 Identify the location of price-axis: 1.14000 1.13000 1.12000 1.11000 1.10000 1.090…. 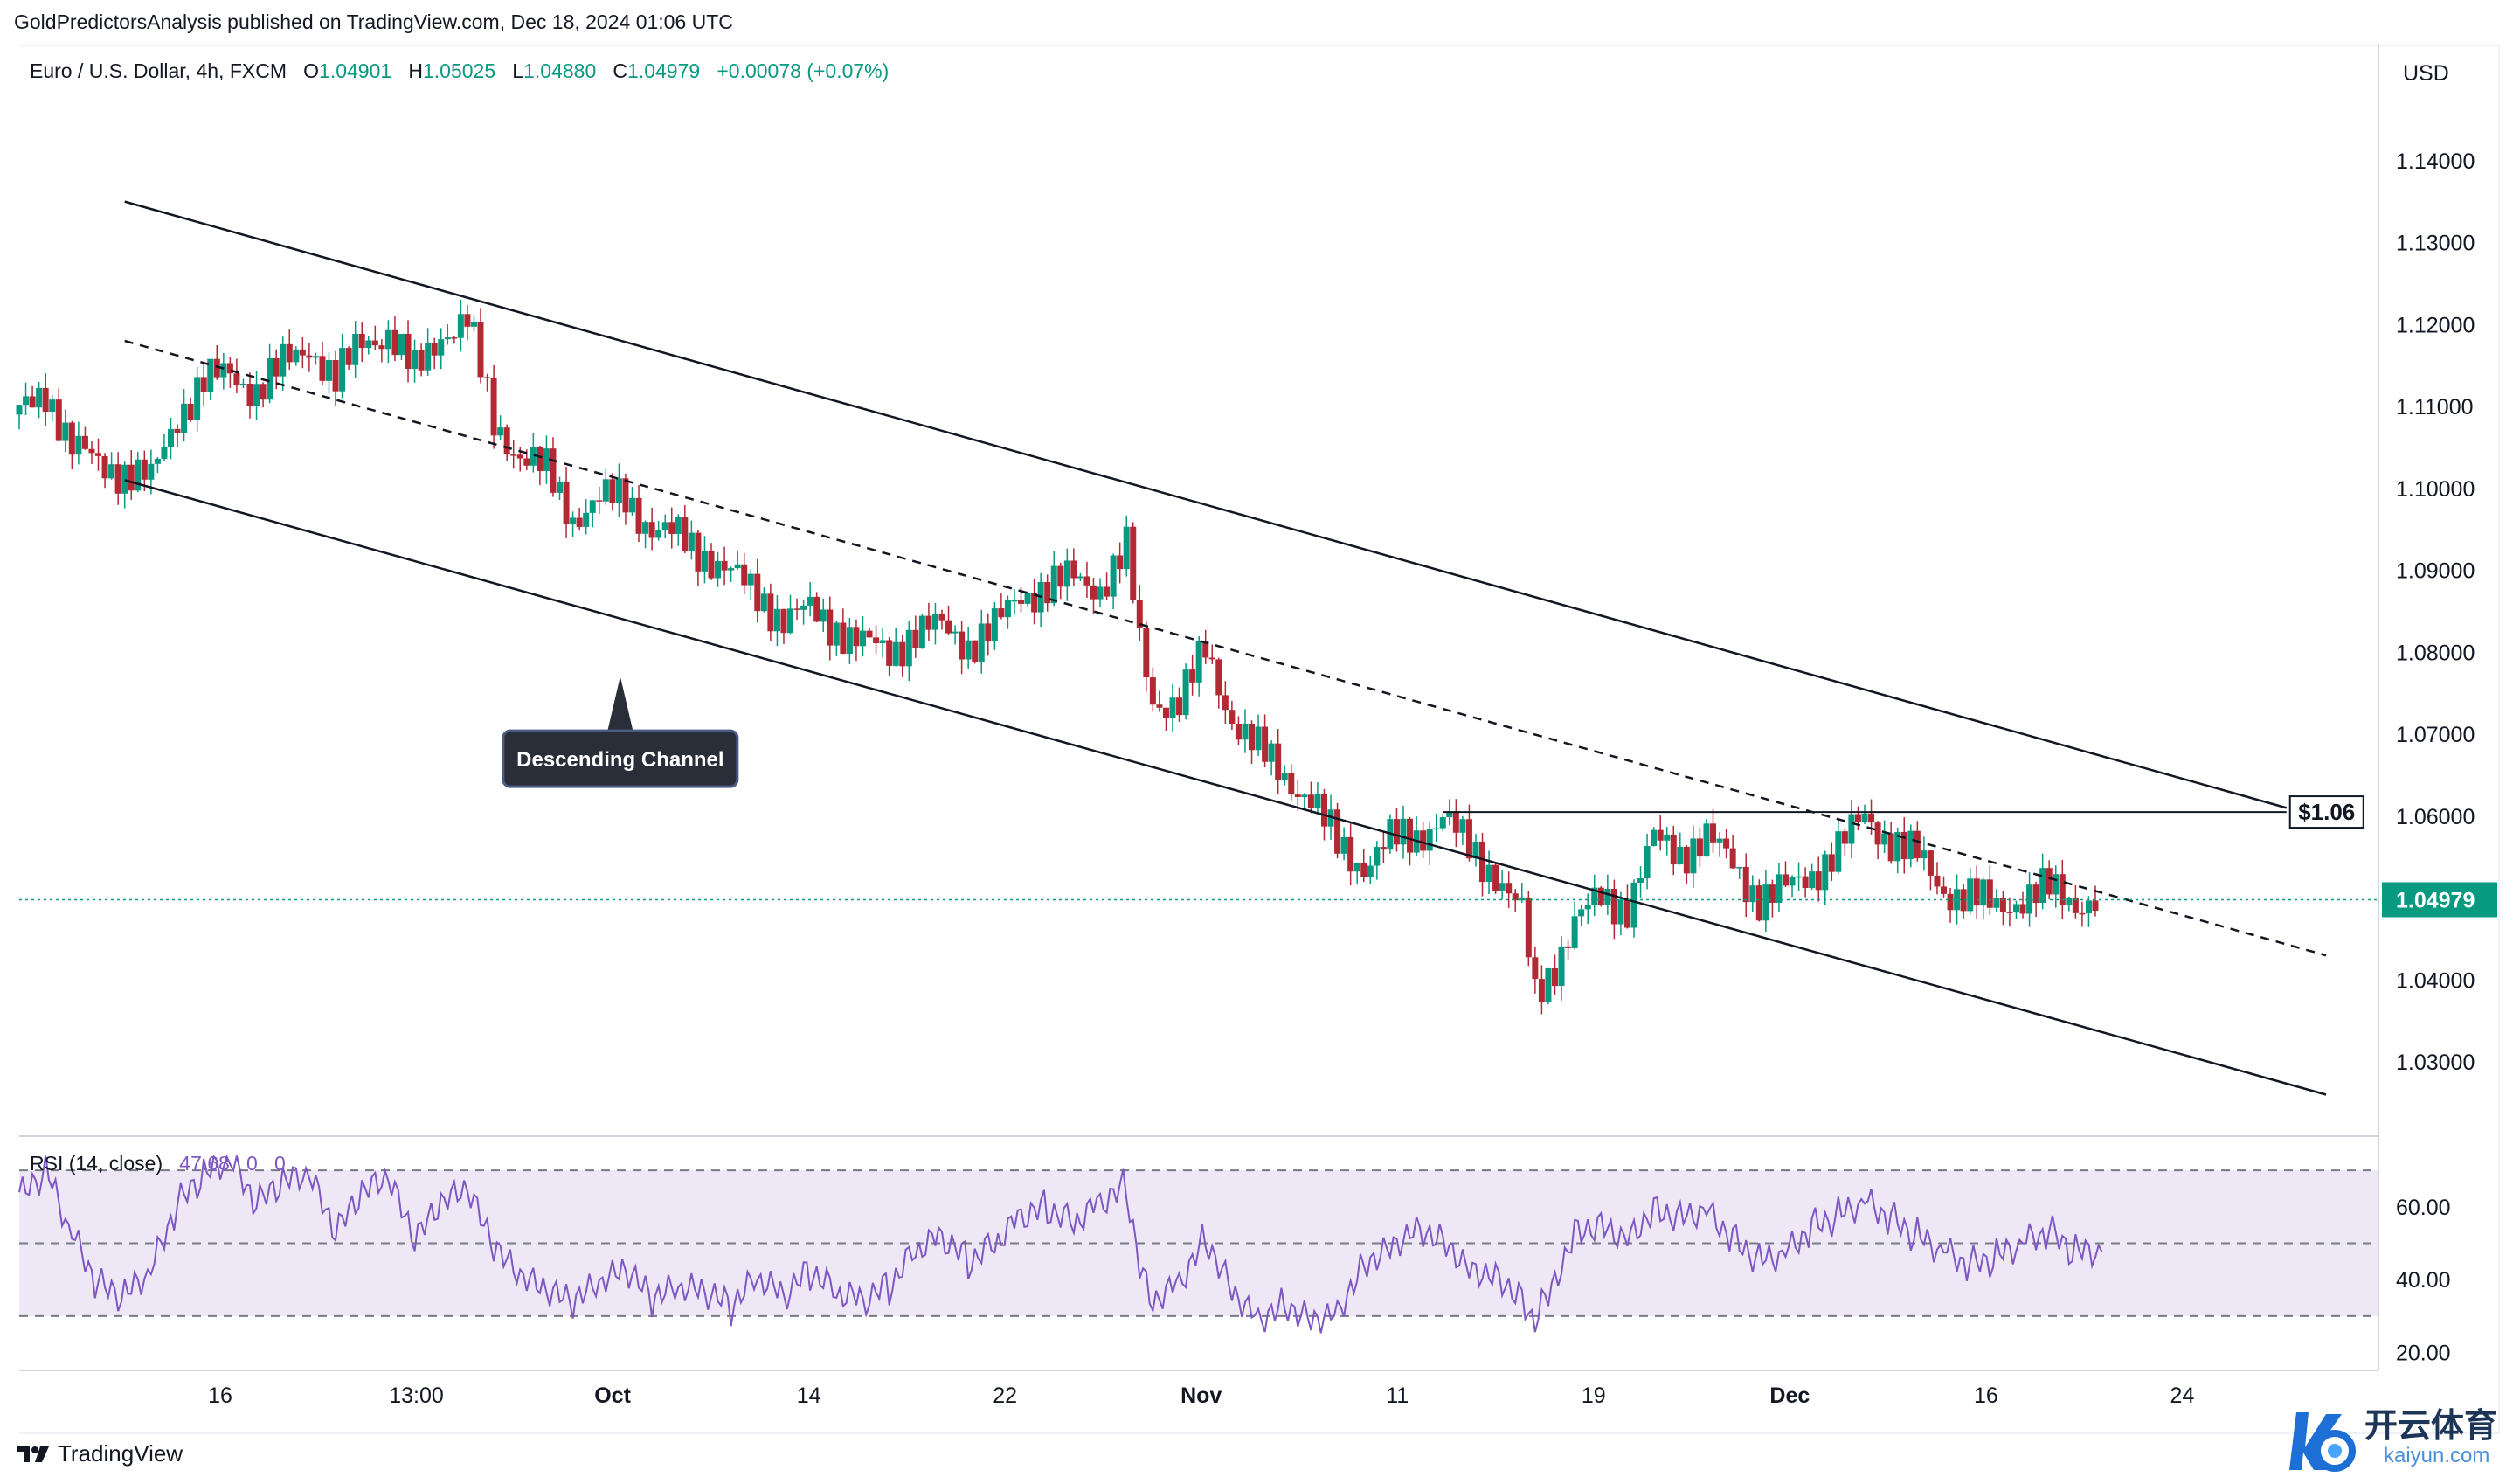
(2435, 612).